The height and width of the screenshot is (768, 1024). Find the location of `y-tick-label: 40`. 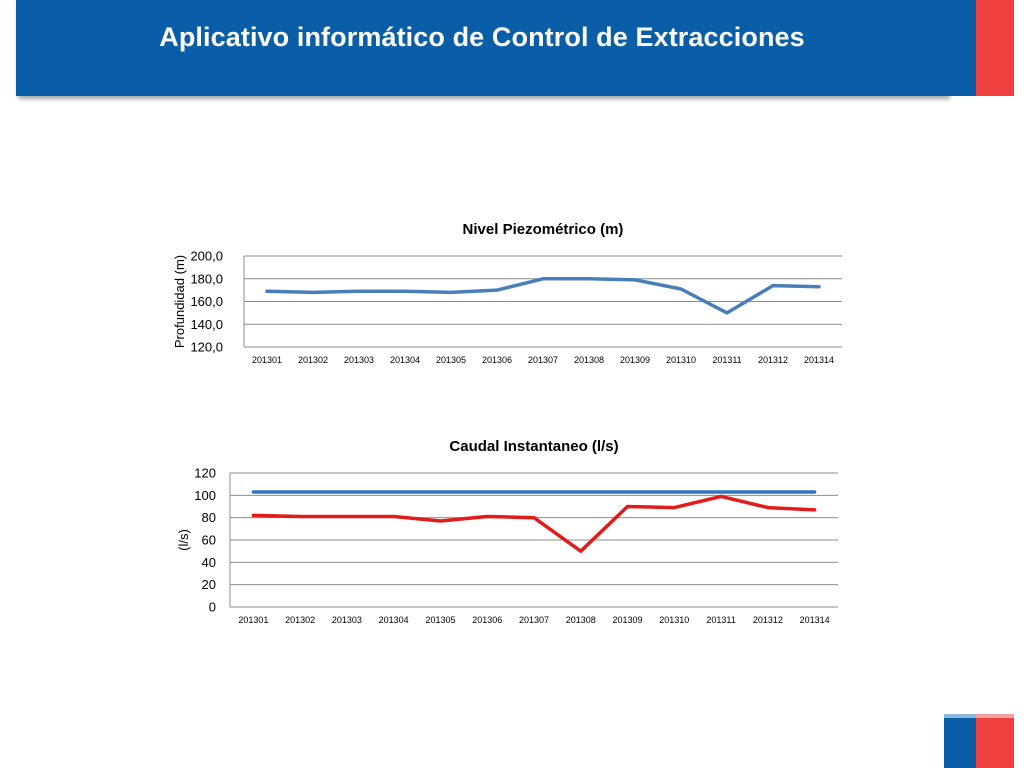

y-tick-label: 40 is located at coordinates (209, 562).